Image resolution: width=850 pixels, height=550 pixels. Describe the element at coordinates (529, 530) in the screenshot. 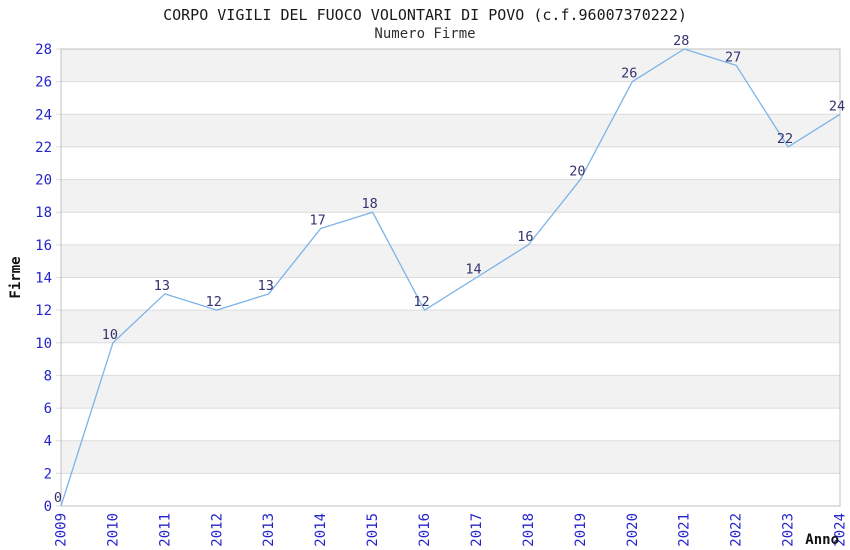

I see `x-tick-label: 2018` at that location.